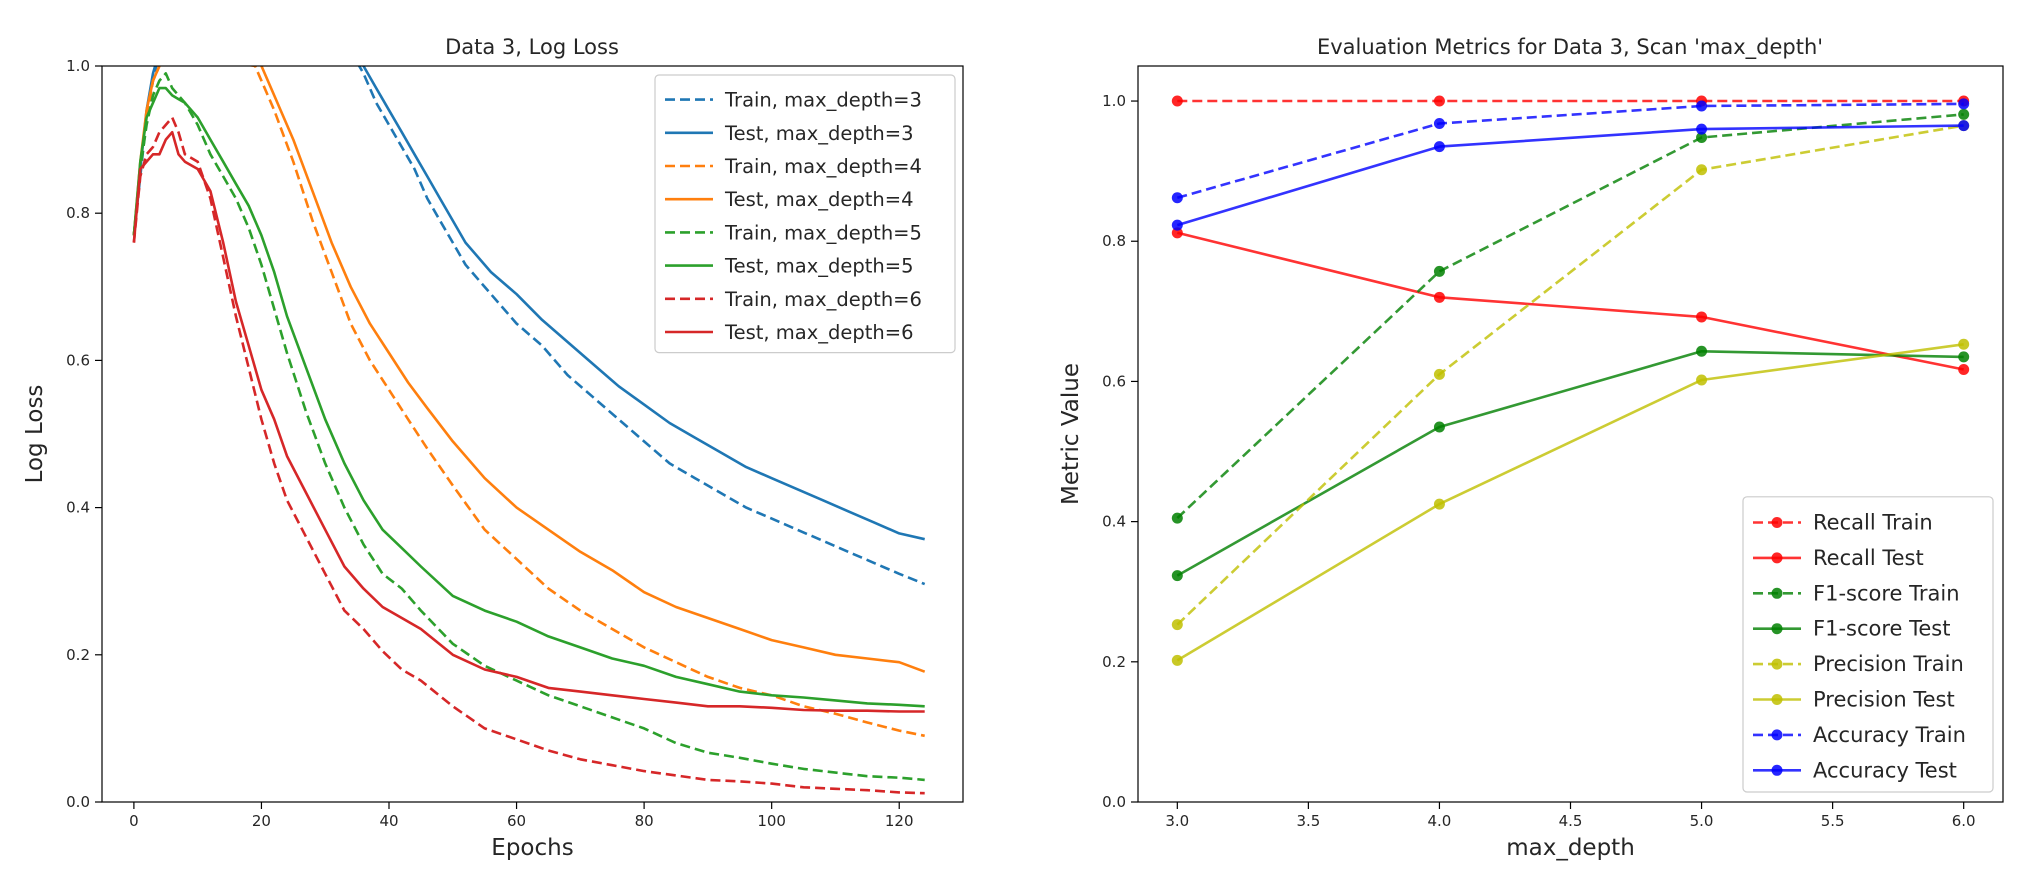  What do you see at coordinates (823, 299) in the screenshot?
I see `legend-label-train-max-depth-6: Train, max_depth=6` at bounding box center [823, 299].